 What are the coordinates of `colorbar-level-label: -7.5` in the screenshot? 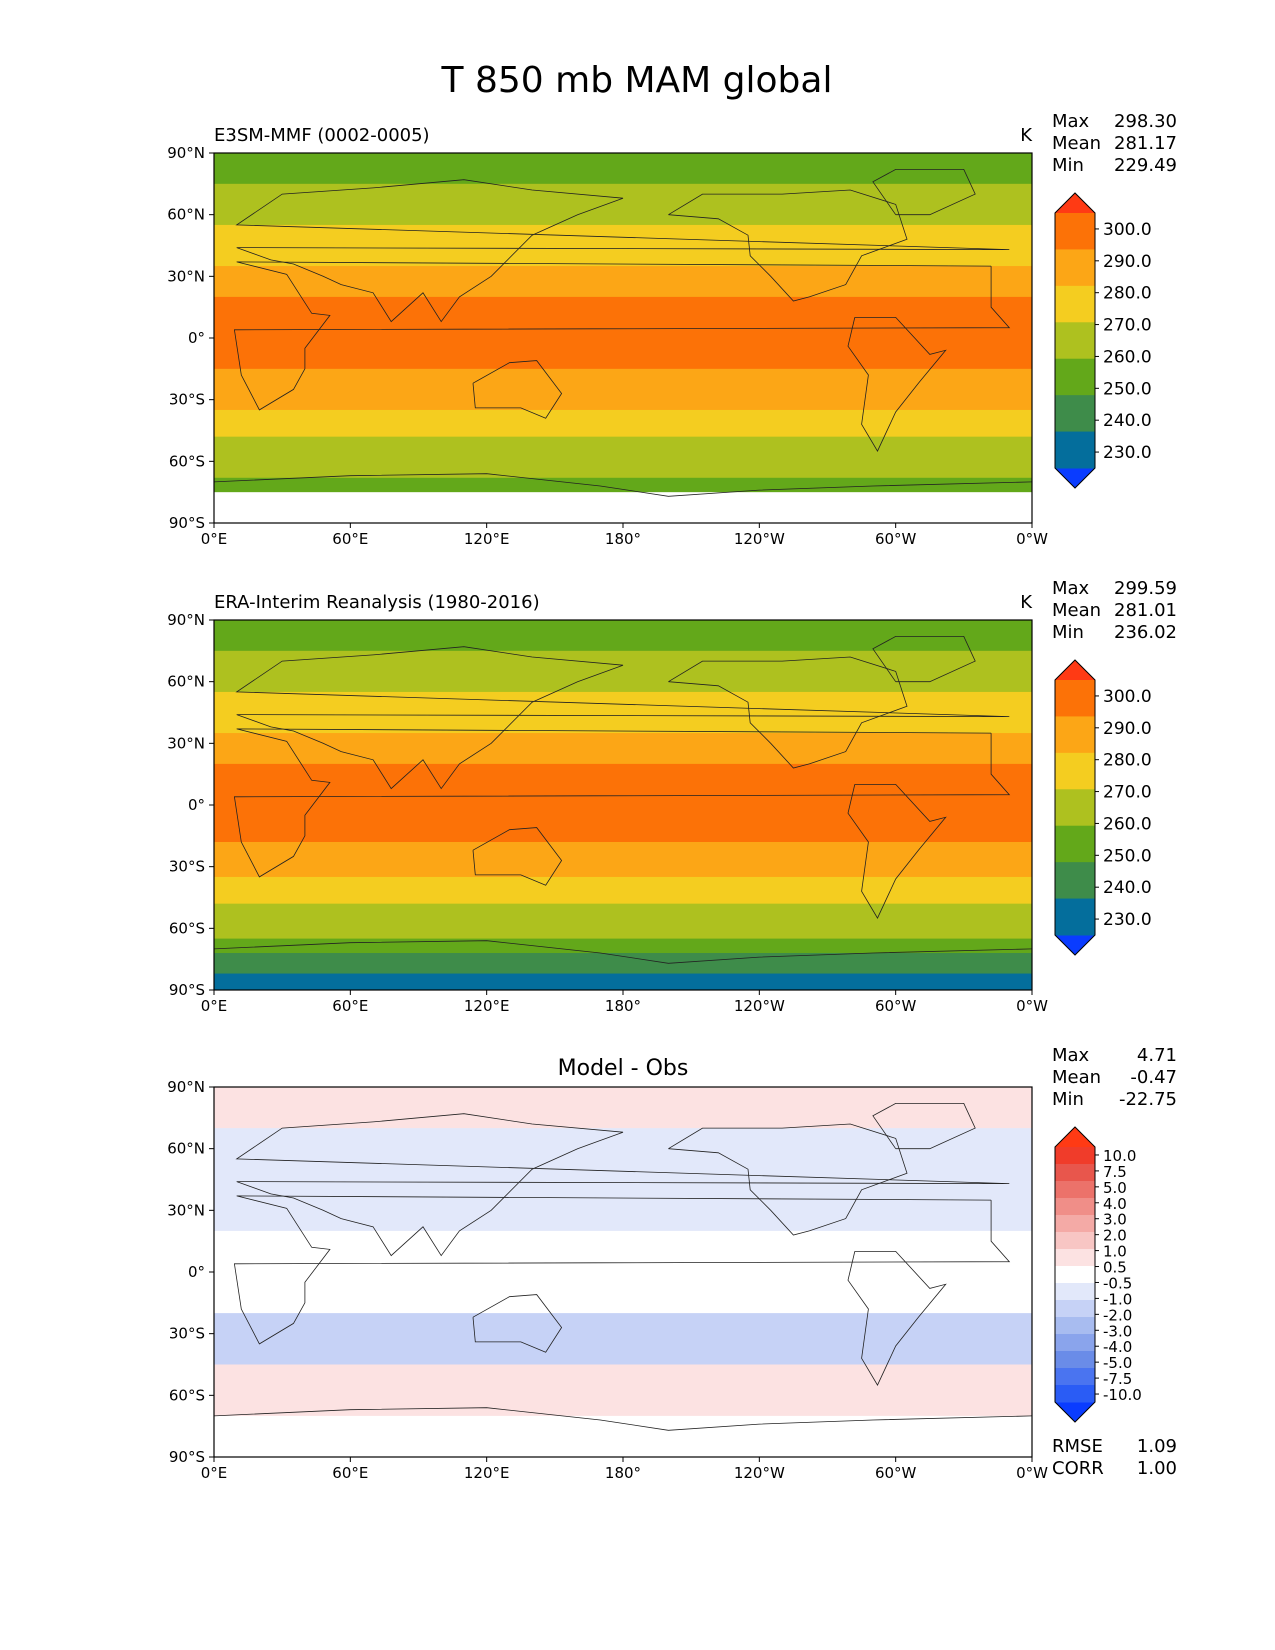 It's located at (1117, 1379).